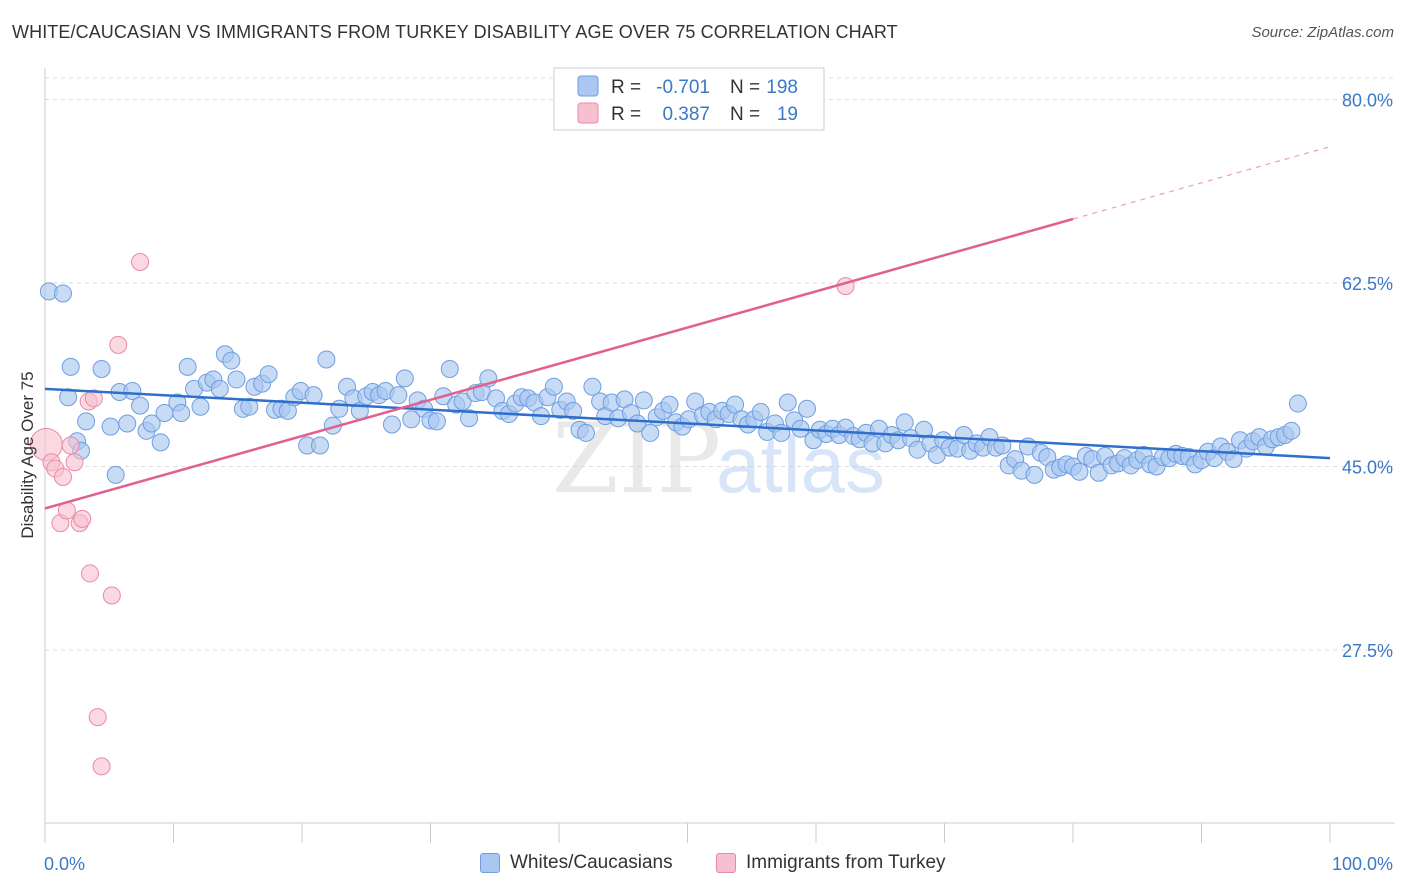 The width and height of the screenshot is (1406, 892). Describe the element at coordinates (1367, 100) in the screenshot. I see `y-tick-label: 80.0%` at that location.